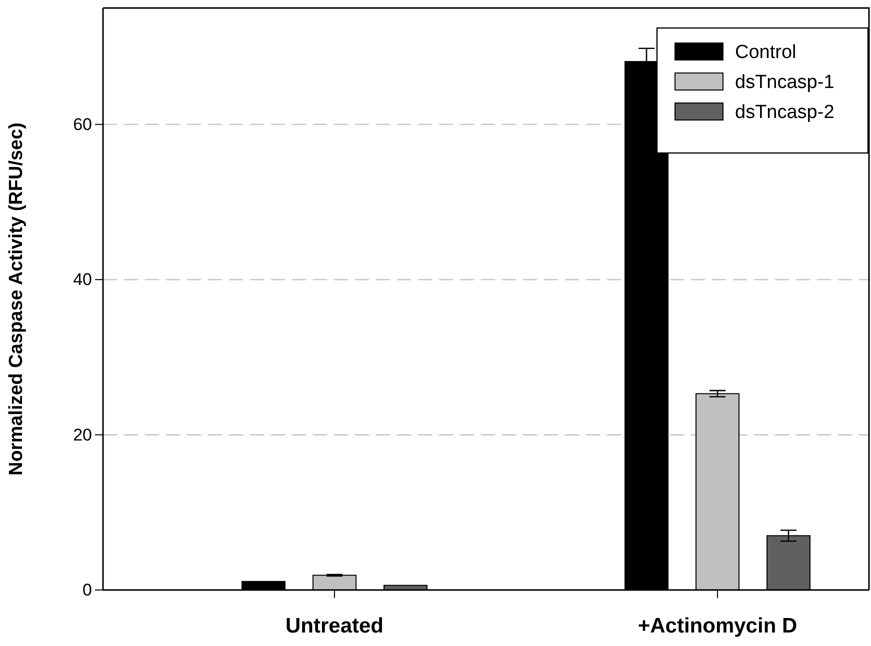 The image size is (871, 646). What do you see at coordinates (82, 434) in the screenshot?
I see `y-tick-label: 20` at bounding box center [82, 434].